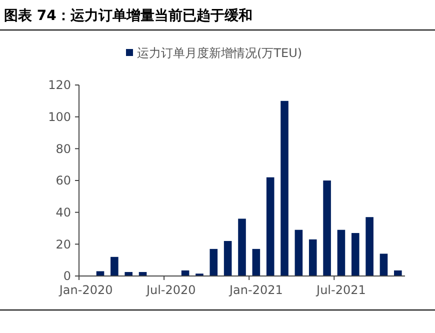  Describe the element at coordinates (255, 290) in the screenshot. I see `x-tick-label: Jan-2021` at that location.